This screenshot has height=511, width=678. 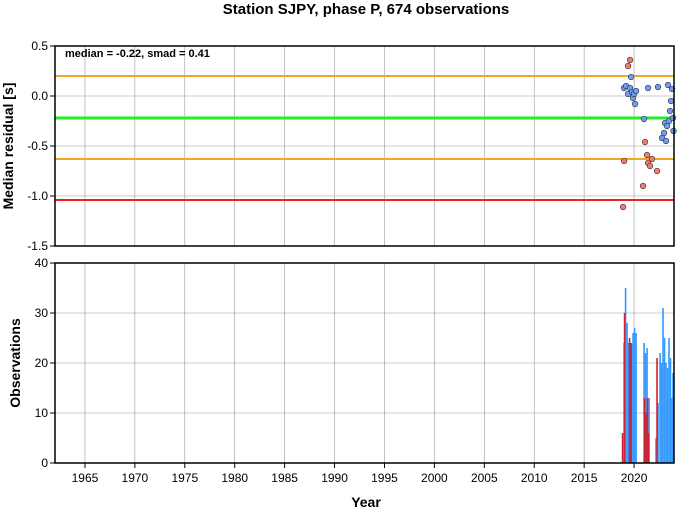 What do you see at coordinates (234, 478) in the screenshot?
I see `x-tick-label: 1980` at bounding box center [234, 478].